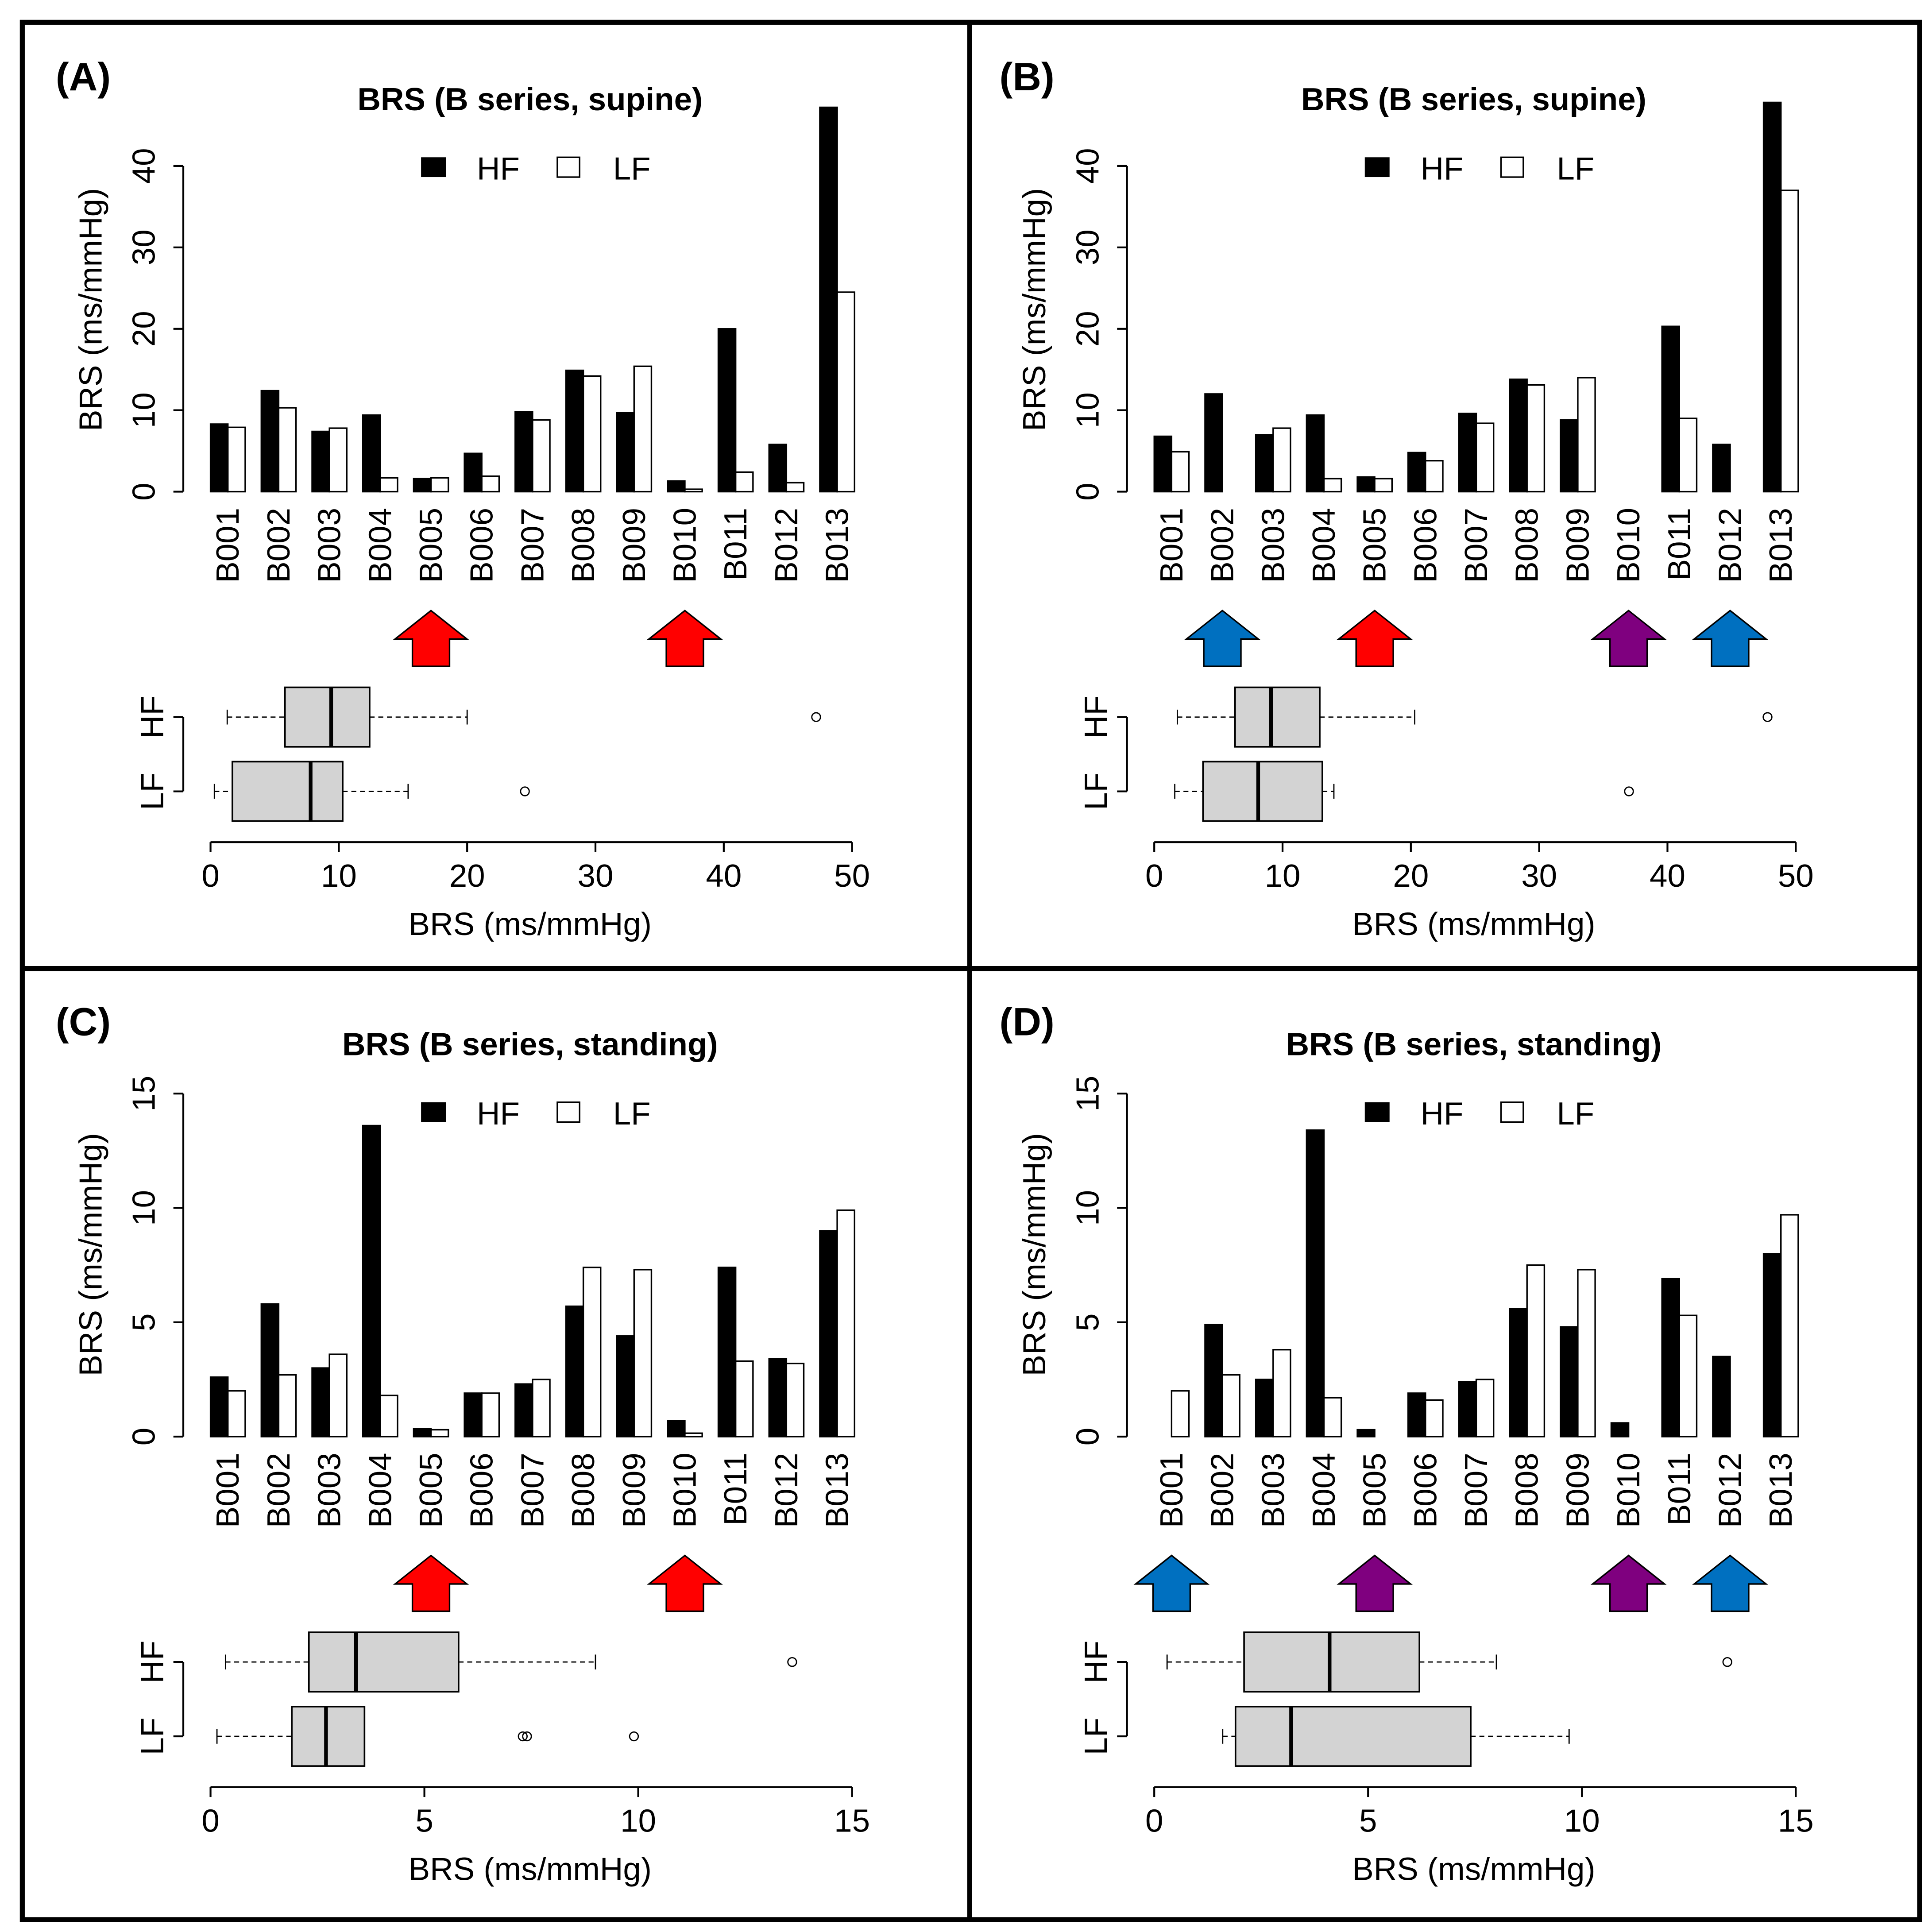 This screenshot has height=1932, width=1932. What do you see at coordinates (1375, 1583) in the screenshot?
I see `arrow-marker-b005` at bounding box center [1375, 1583].